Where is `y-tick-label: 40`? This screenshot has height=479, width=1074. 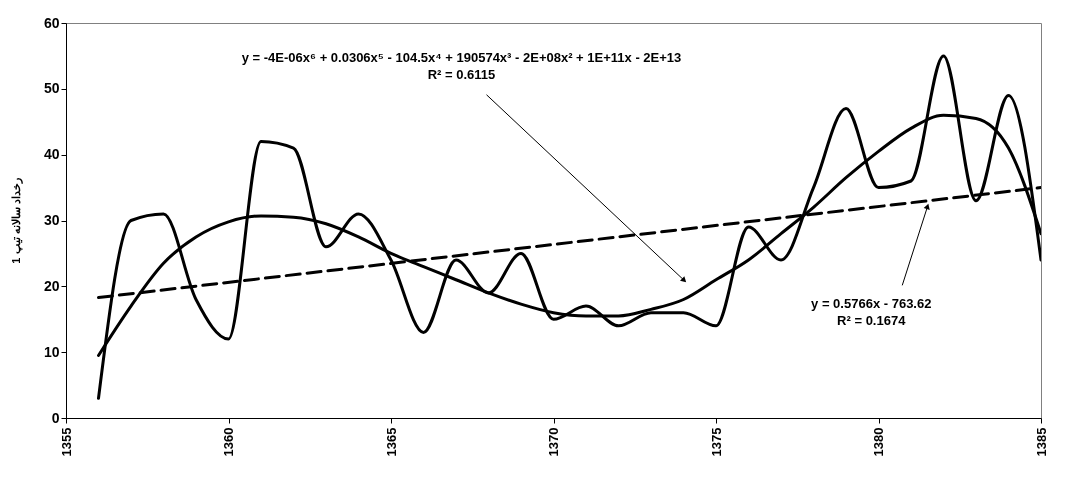 y-tick-label: 40 is located at coordinates (51, 154).